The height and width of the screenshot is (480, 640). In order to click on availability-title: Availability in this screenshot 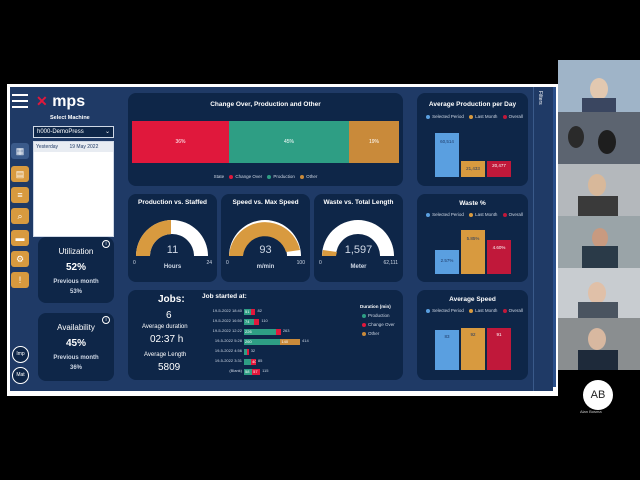, I will do `click(76, 327)`.